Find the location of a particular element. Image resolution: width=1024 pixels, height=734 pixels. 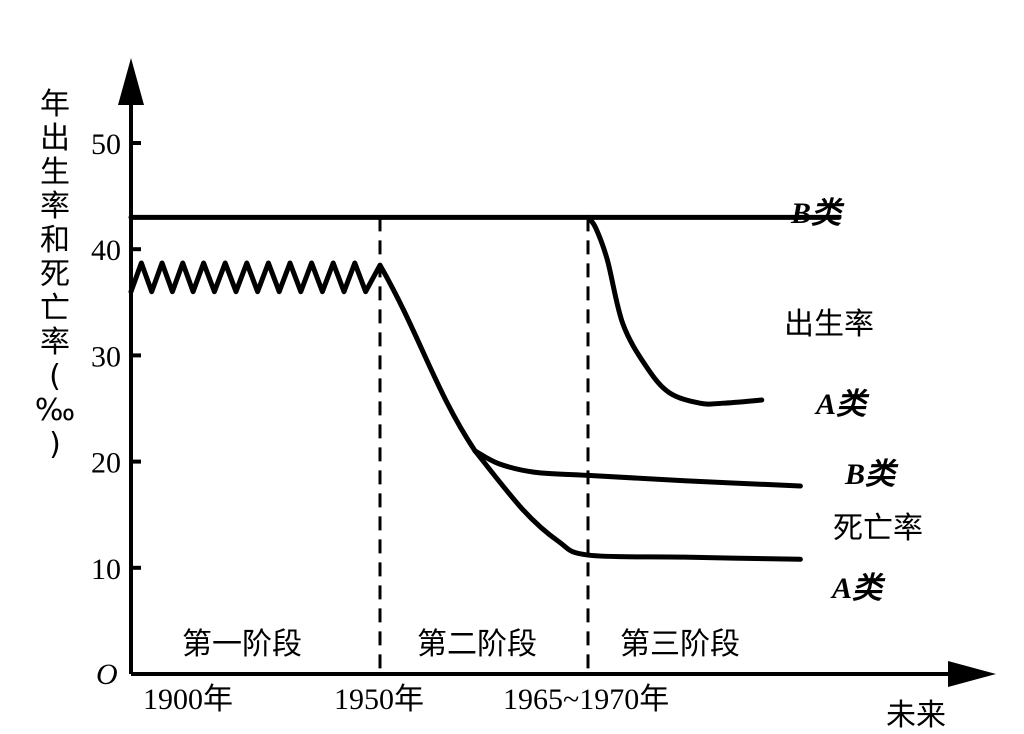

series-death-a-line is located at coordinates (637, 505).